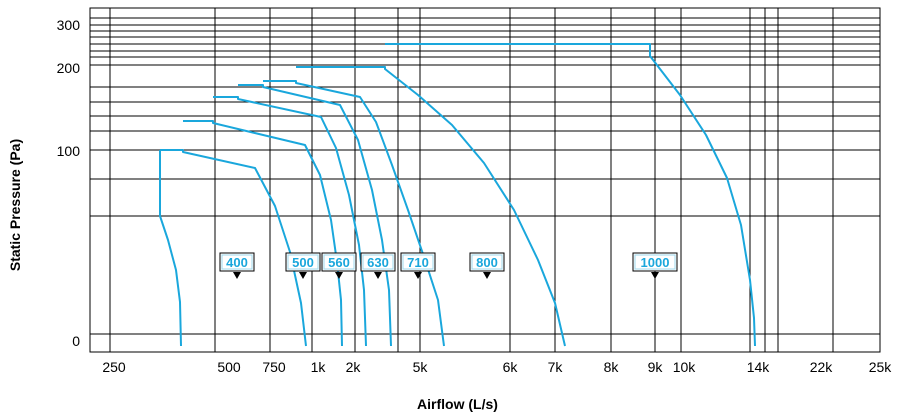 The image size is (915, 418). Describe the element at coordinates (656, 367) in the screenshot. I see `x-tick-label: 9k` at that location.